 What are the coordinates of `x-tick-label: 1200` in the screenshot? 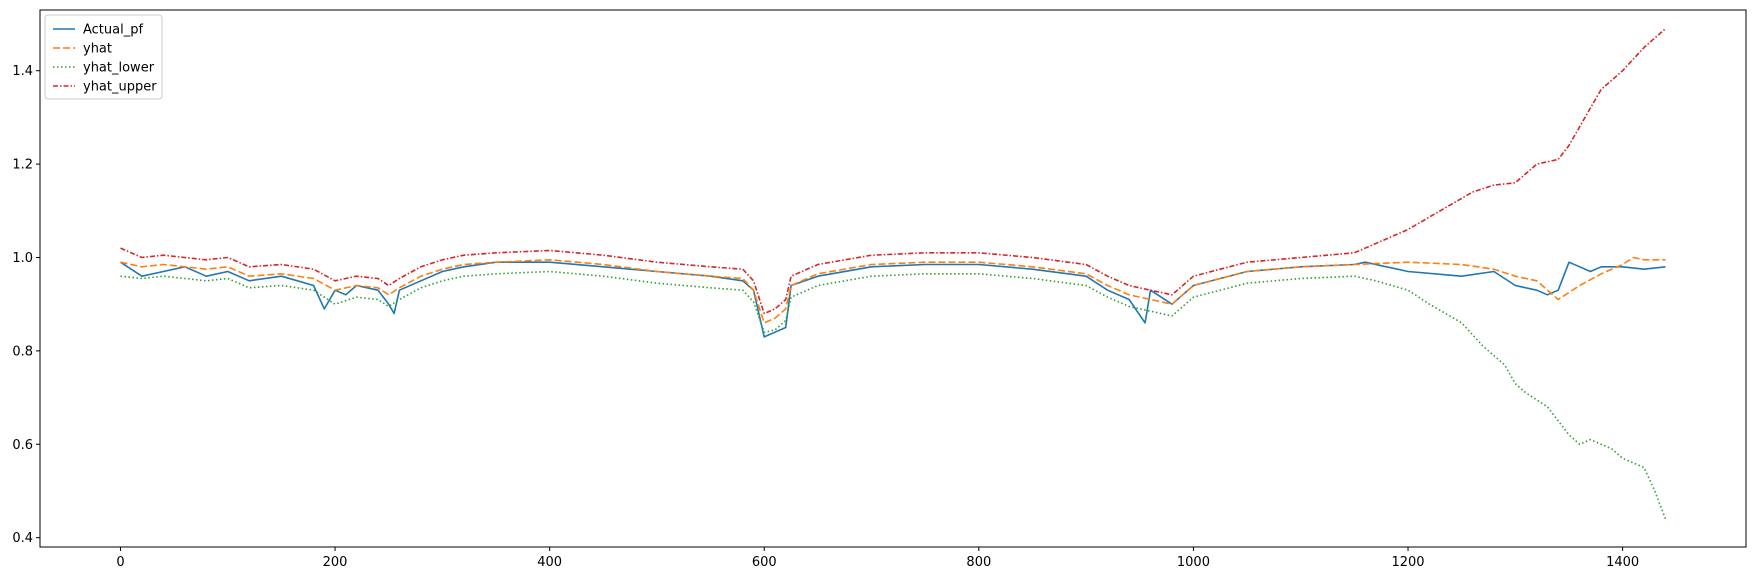 It's located at (1407, 562).